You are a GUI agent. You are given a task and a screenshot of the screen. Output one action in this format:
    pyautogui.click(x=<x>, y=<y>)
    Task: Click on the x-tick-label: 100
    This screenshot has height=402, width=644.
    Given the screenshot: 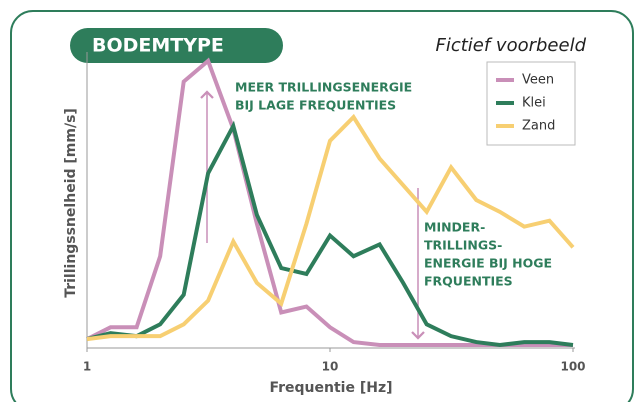 What is the action you would take?
    pyautogui.click(x=572, y=367)
    